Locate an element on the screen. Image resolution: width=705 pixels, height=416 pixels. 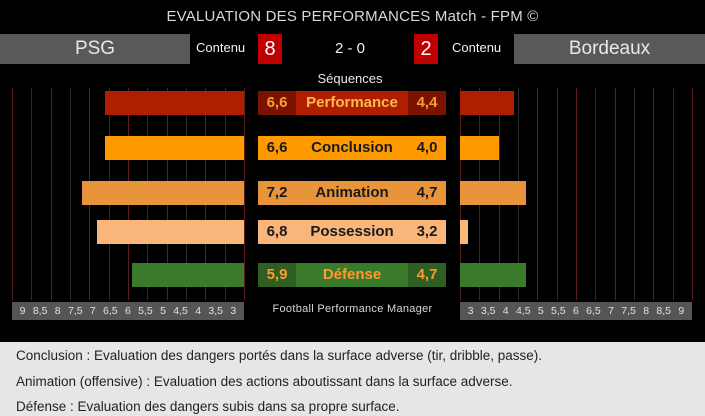
value-label-home-2: 7,2 is located at coordinates (277, 193).